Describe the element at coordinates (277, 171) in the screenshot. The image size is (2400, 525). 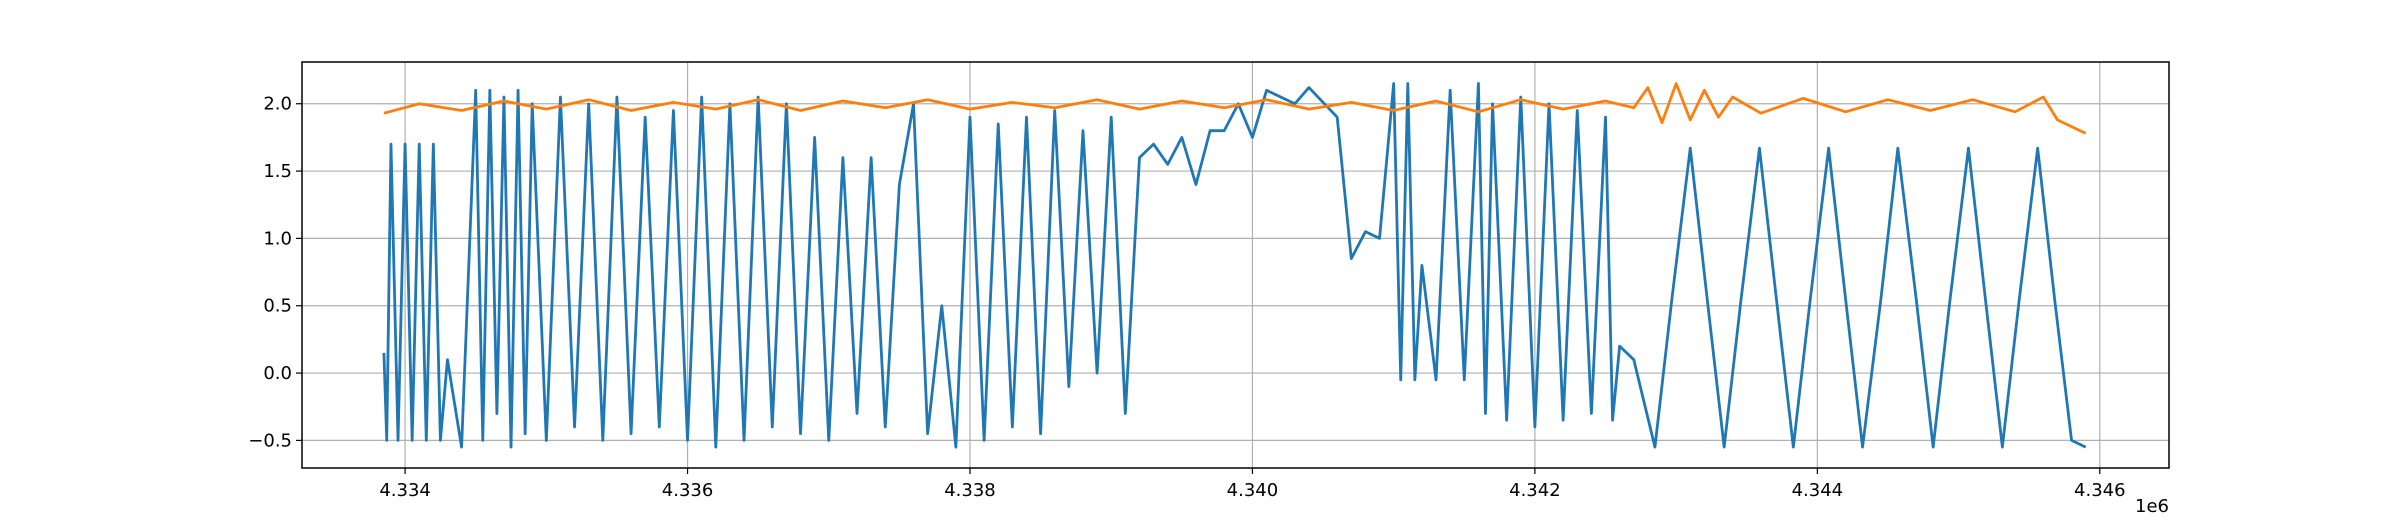
I see `y-tick-label: 1.5` at that location.